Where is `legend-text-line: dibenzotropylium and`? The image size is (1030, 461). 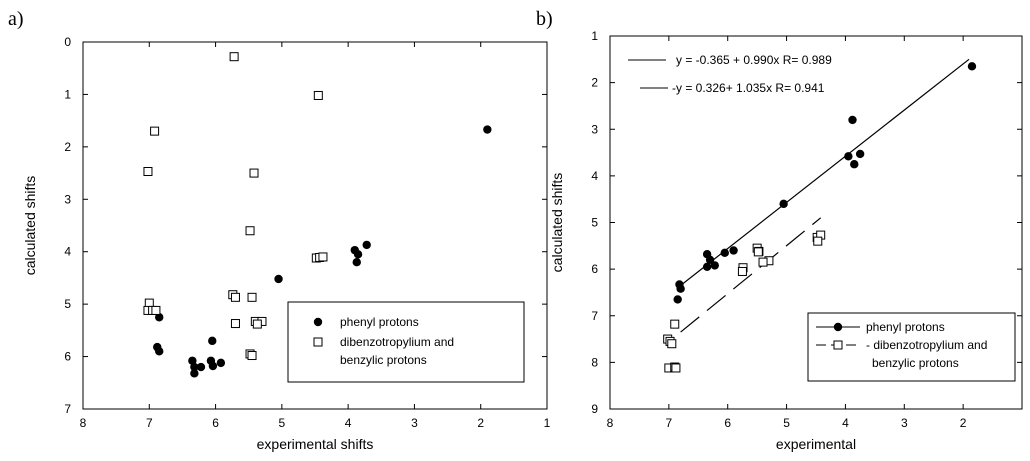
legend-text-line: dibenzotropylium and is located at coordinates (397, 342).